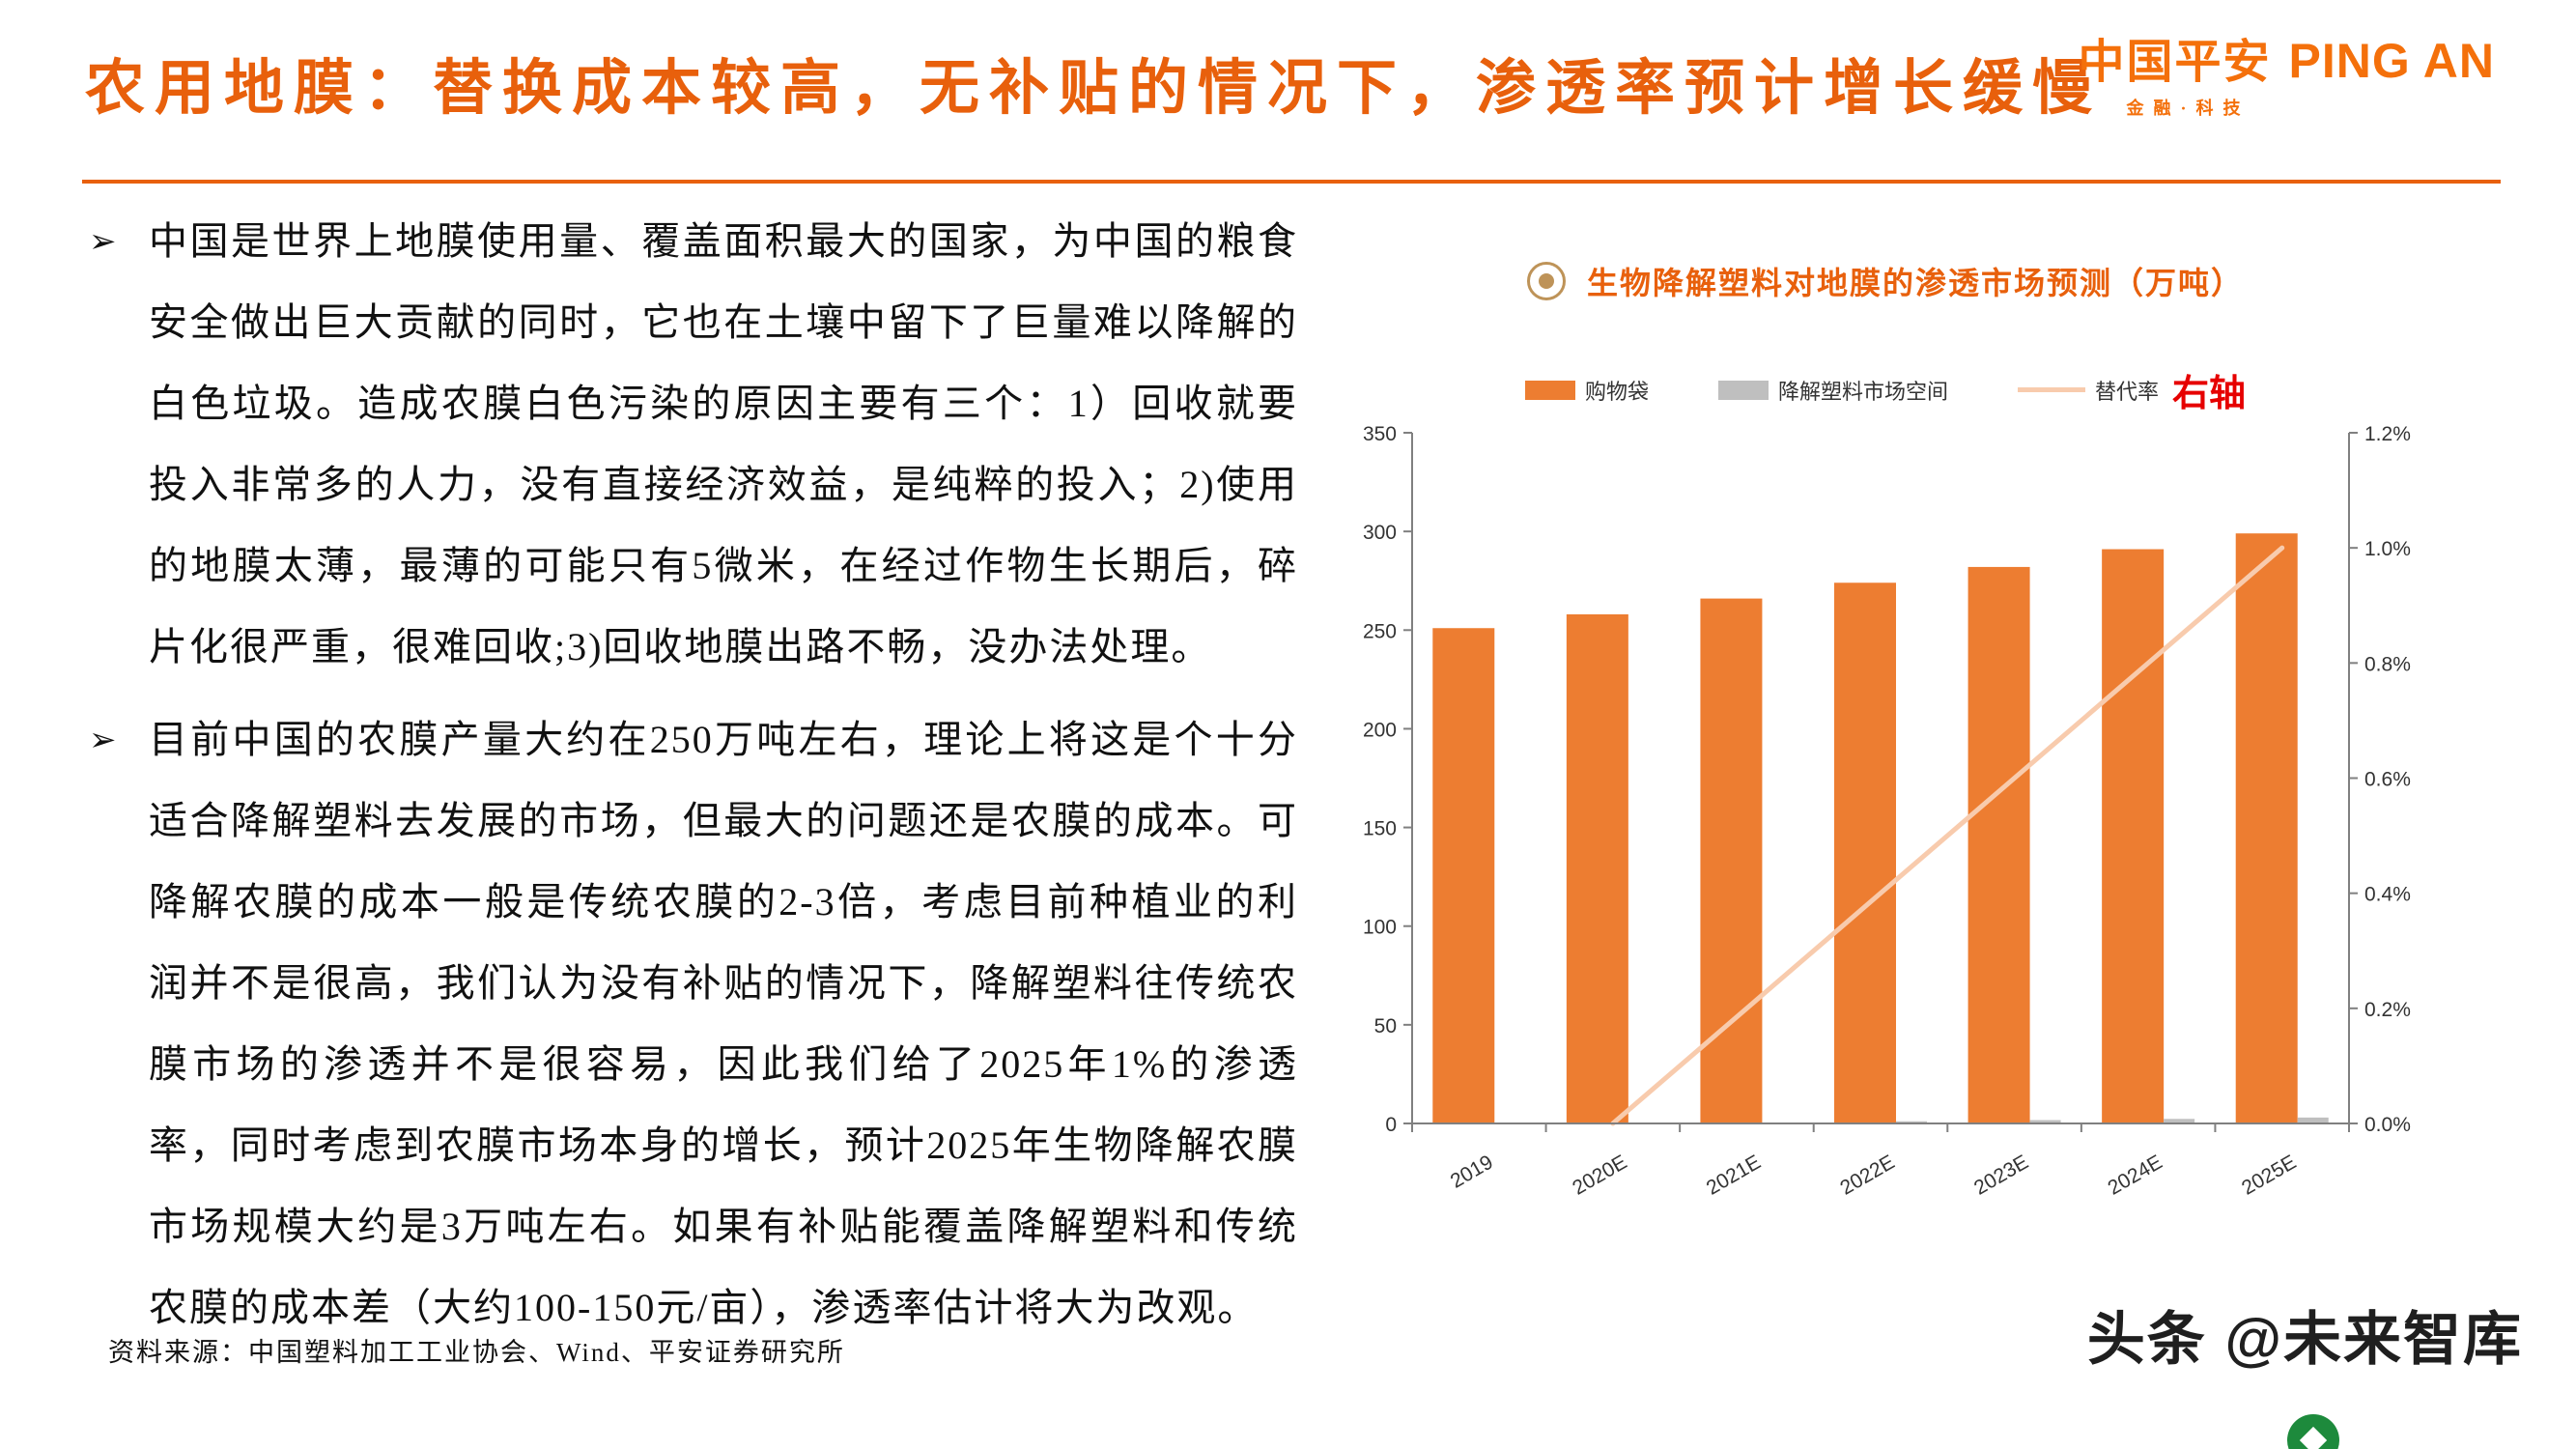  Describe the element at coordinates (1867, 1175) in the screenshot. I see `svg-text: 2022E` at that location.